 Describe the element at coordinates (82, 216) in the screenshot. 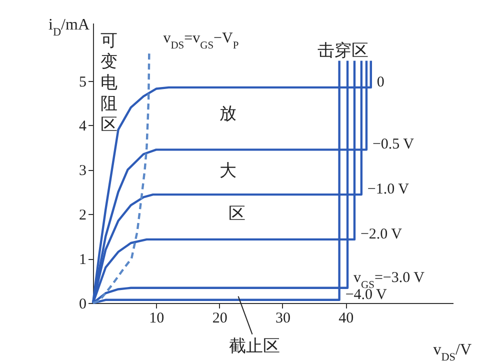

I see `y-tick-label: 2` at that location.